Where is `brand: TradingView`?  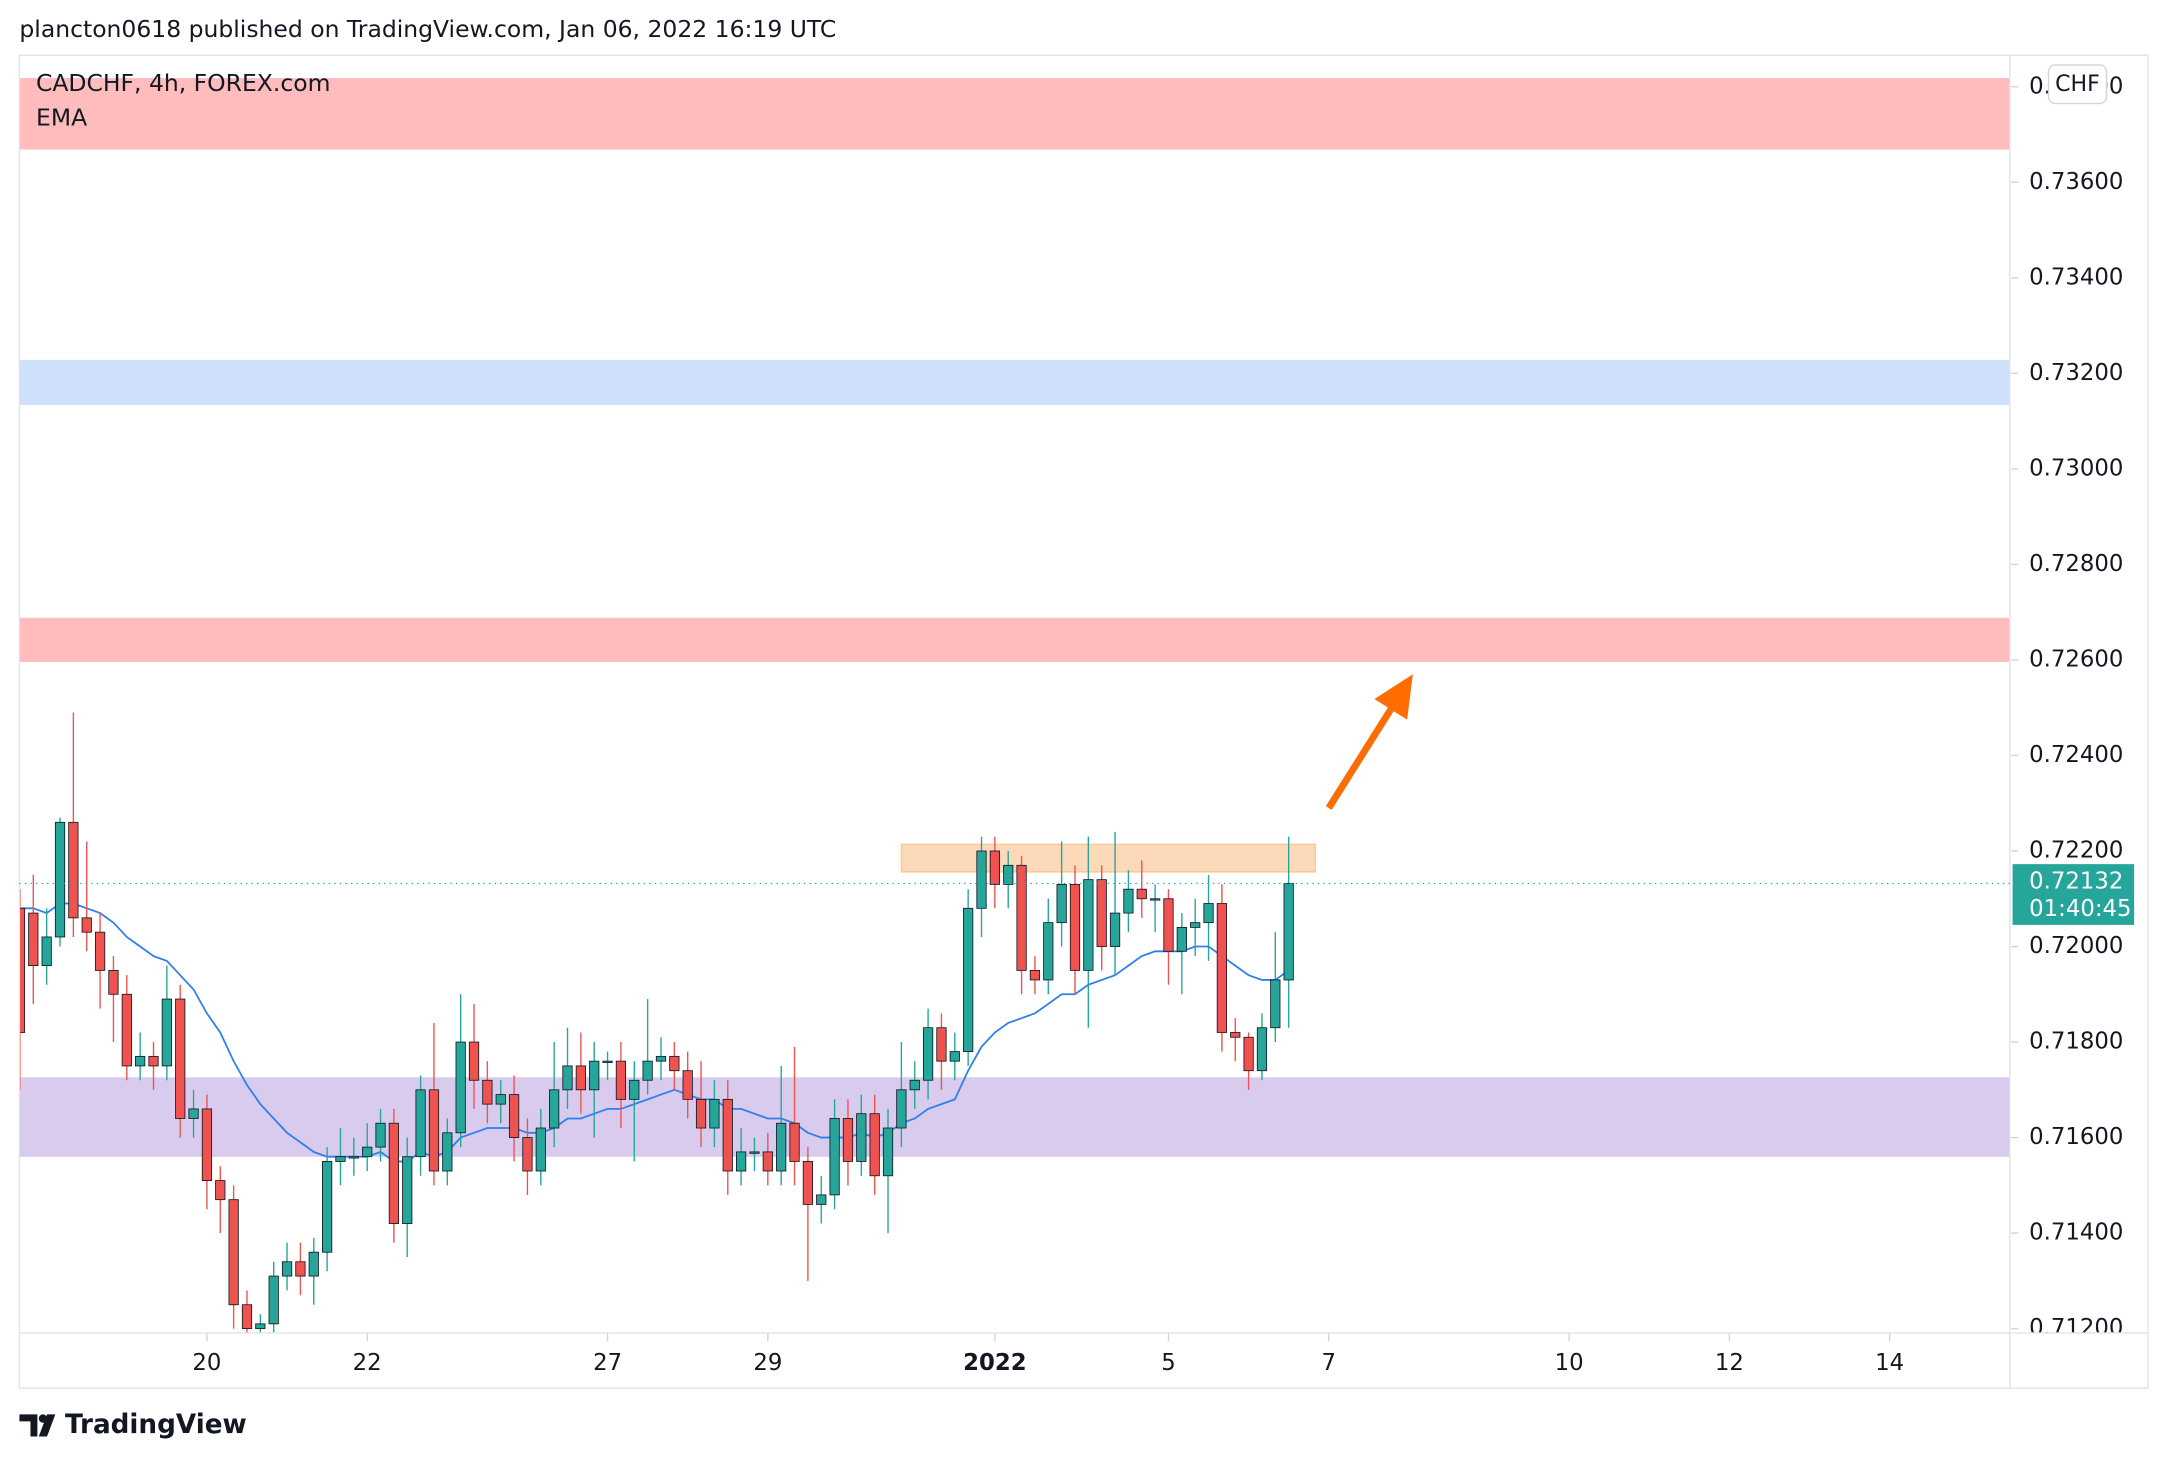
brand: TradingView is located at coordinates (156, 1425).